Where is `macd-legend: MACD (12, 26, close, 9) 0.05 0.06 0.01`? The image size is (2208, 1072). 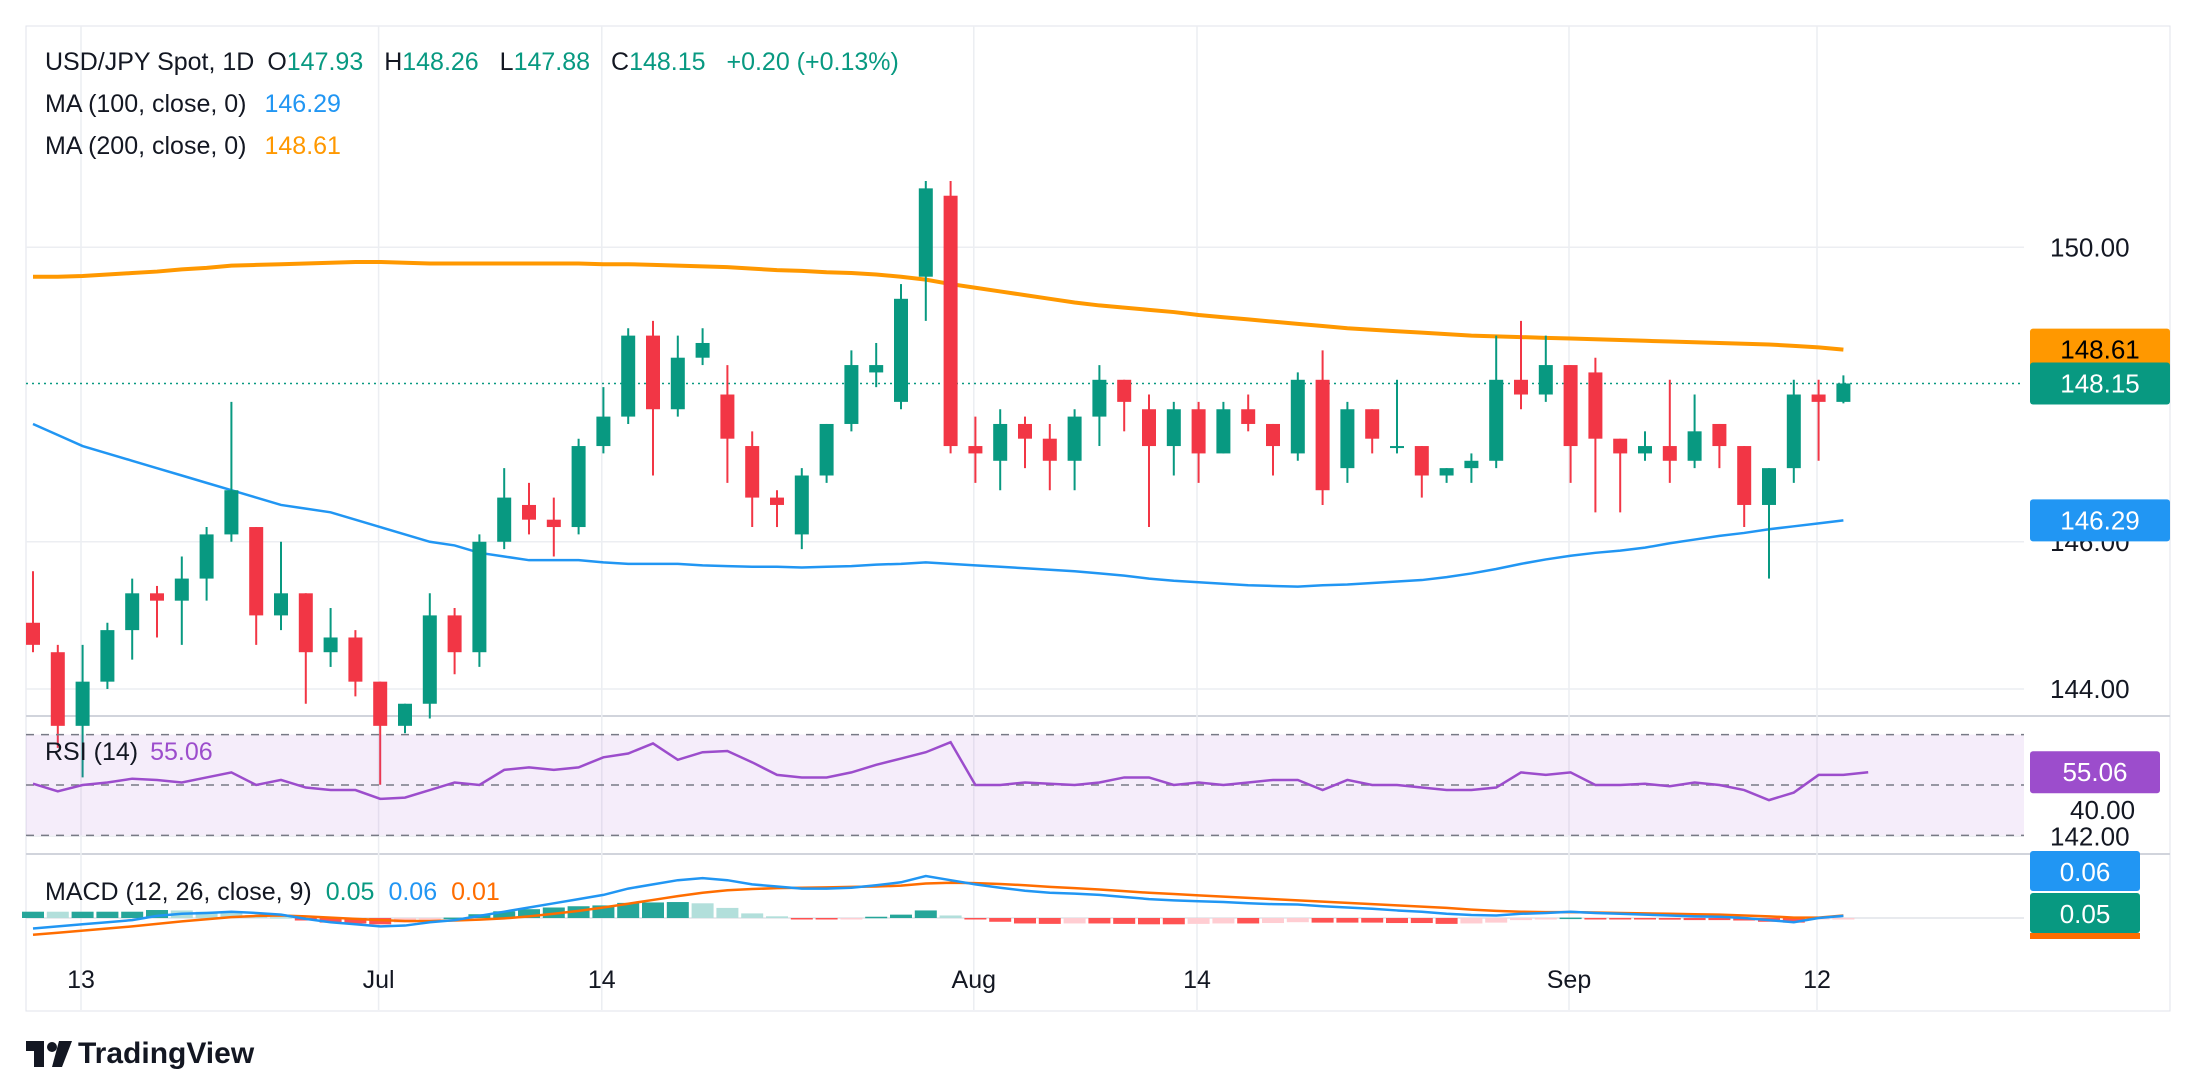 macd-legend: MACD (12, 26, close, 9) 0.05 0.06 0.01 is located at coordinates (275, 892).